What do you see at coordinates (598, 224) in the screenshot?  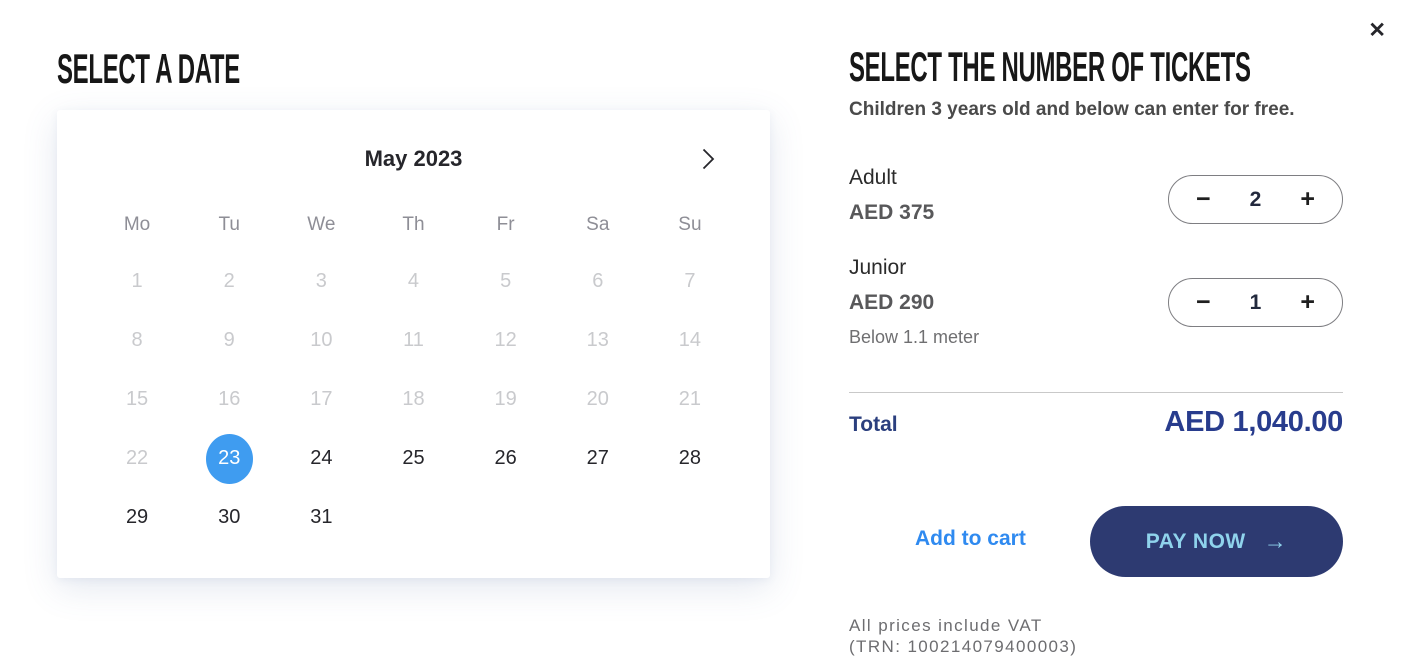 I see `weekday-label: Sa` at bounding box center [598, 224].